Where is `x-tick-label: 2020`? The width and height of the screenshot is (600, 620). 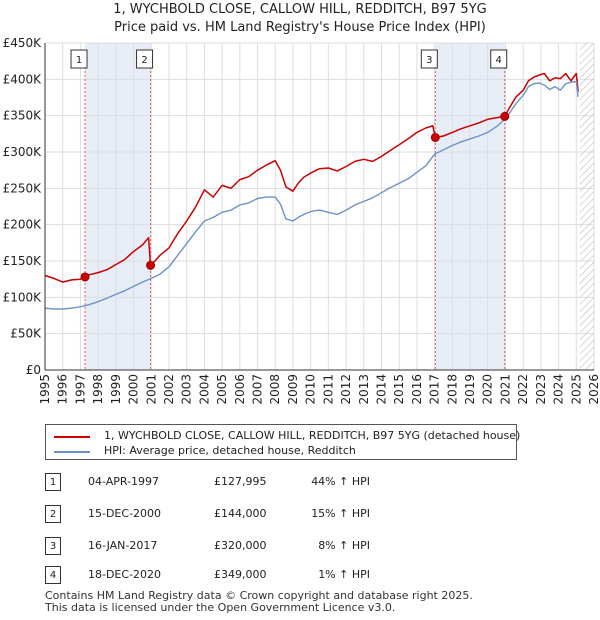
x-tick-label: 2020 is located at coordinates (488, 389).